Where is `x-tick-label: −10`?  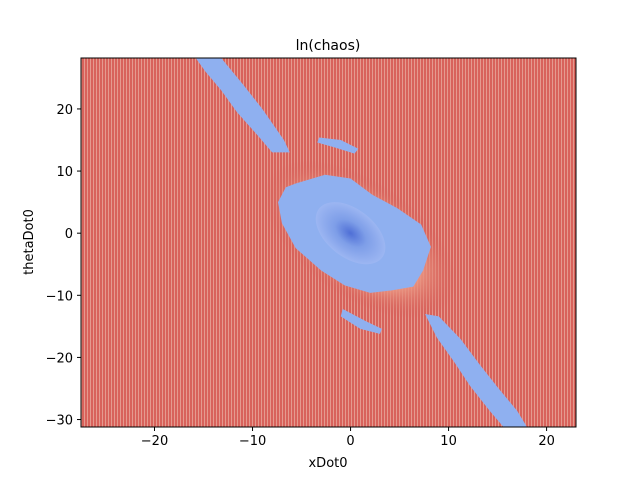 x-tick-label: −10 is located at coordinates (252, 441).